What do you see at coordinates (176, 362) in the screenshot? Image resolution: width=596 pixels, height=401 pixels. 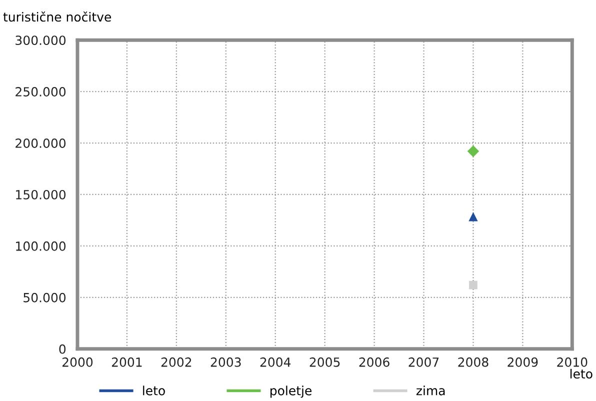 I see `x-tick-label: 2002` at bounding box center [176, 362].